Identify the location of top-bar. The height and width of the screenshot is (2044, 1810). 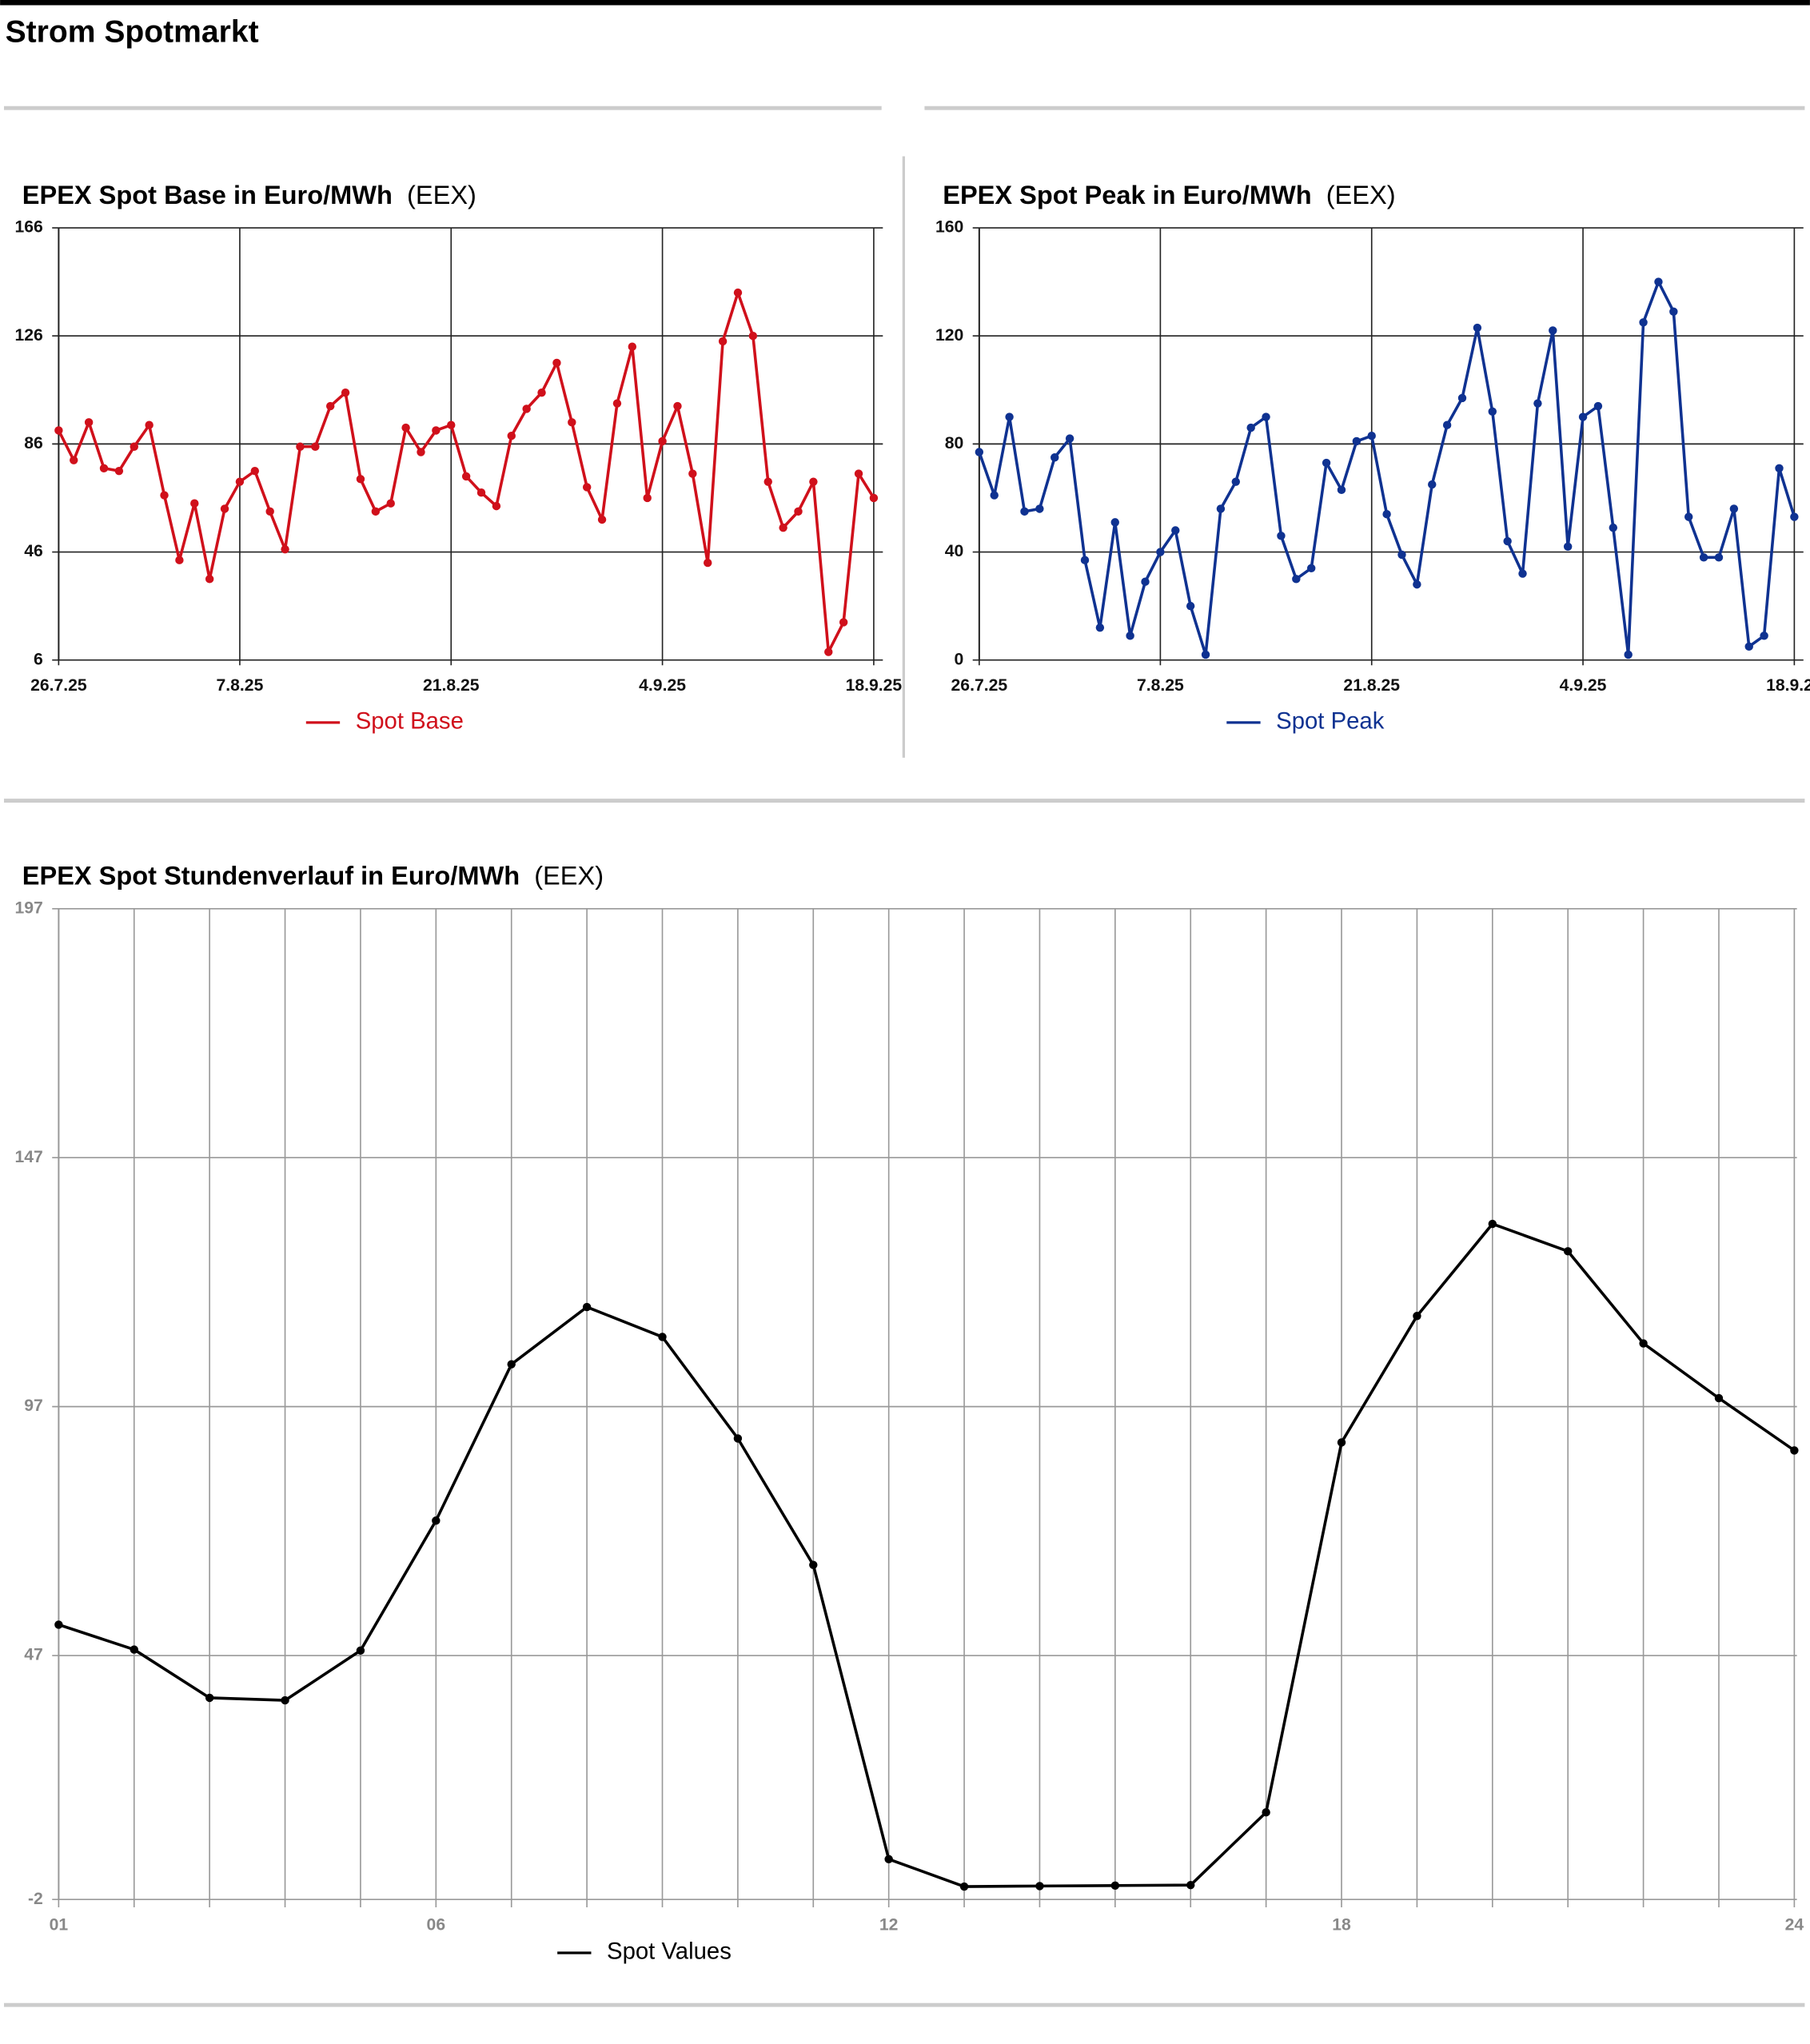
(905, 3).